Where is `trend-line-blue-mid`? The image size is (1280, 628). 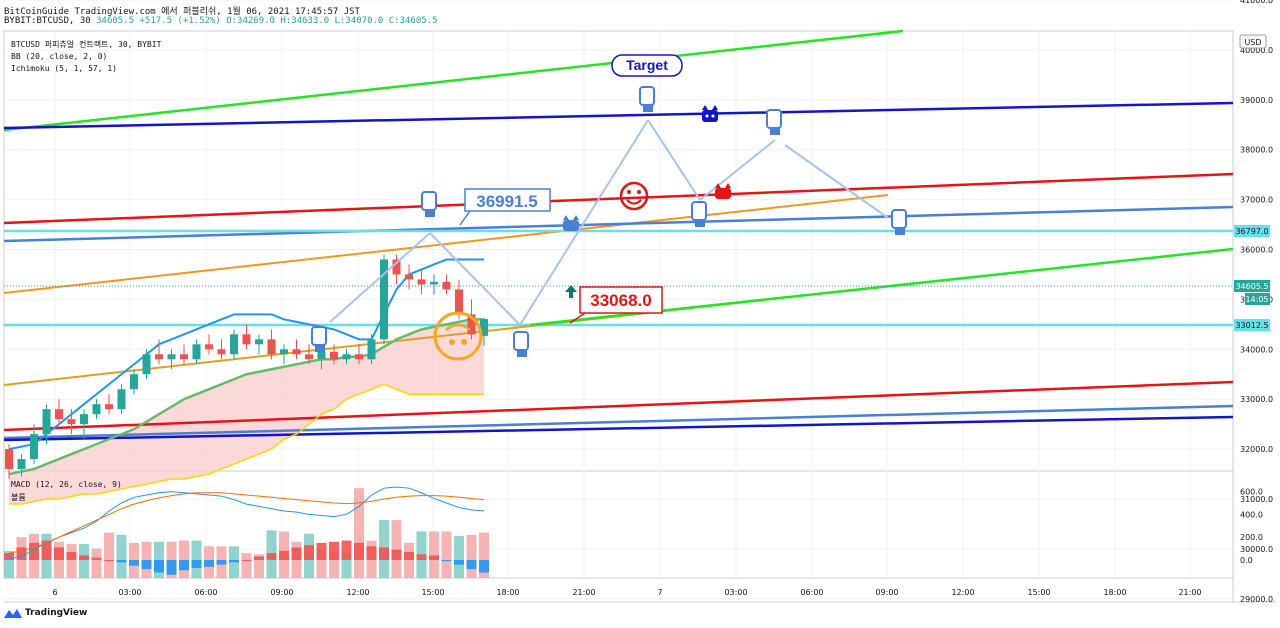
trend-line-blue-mid is located at coordinates (618, 224).